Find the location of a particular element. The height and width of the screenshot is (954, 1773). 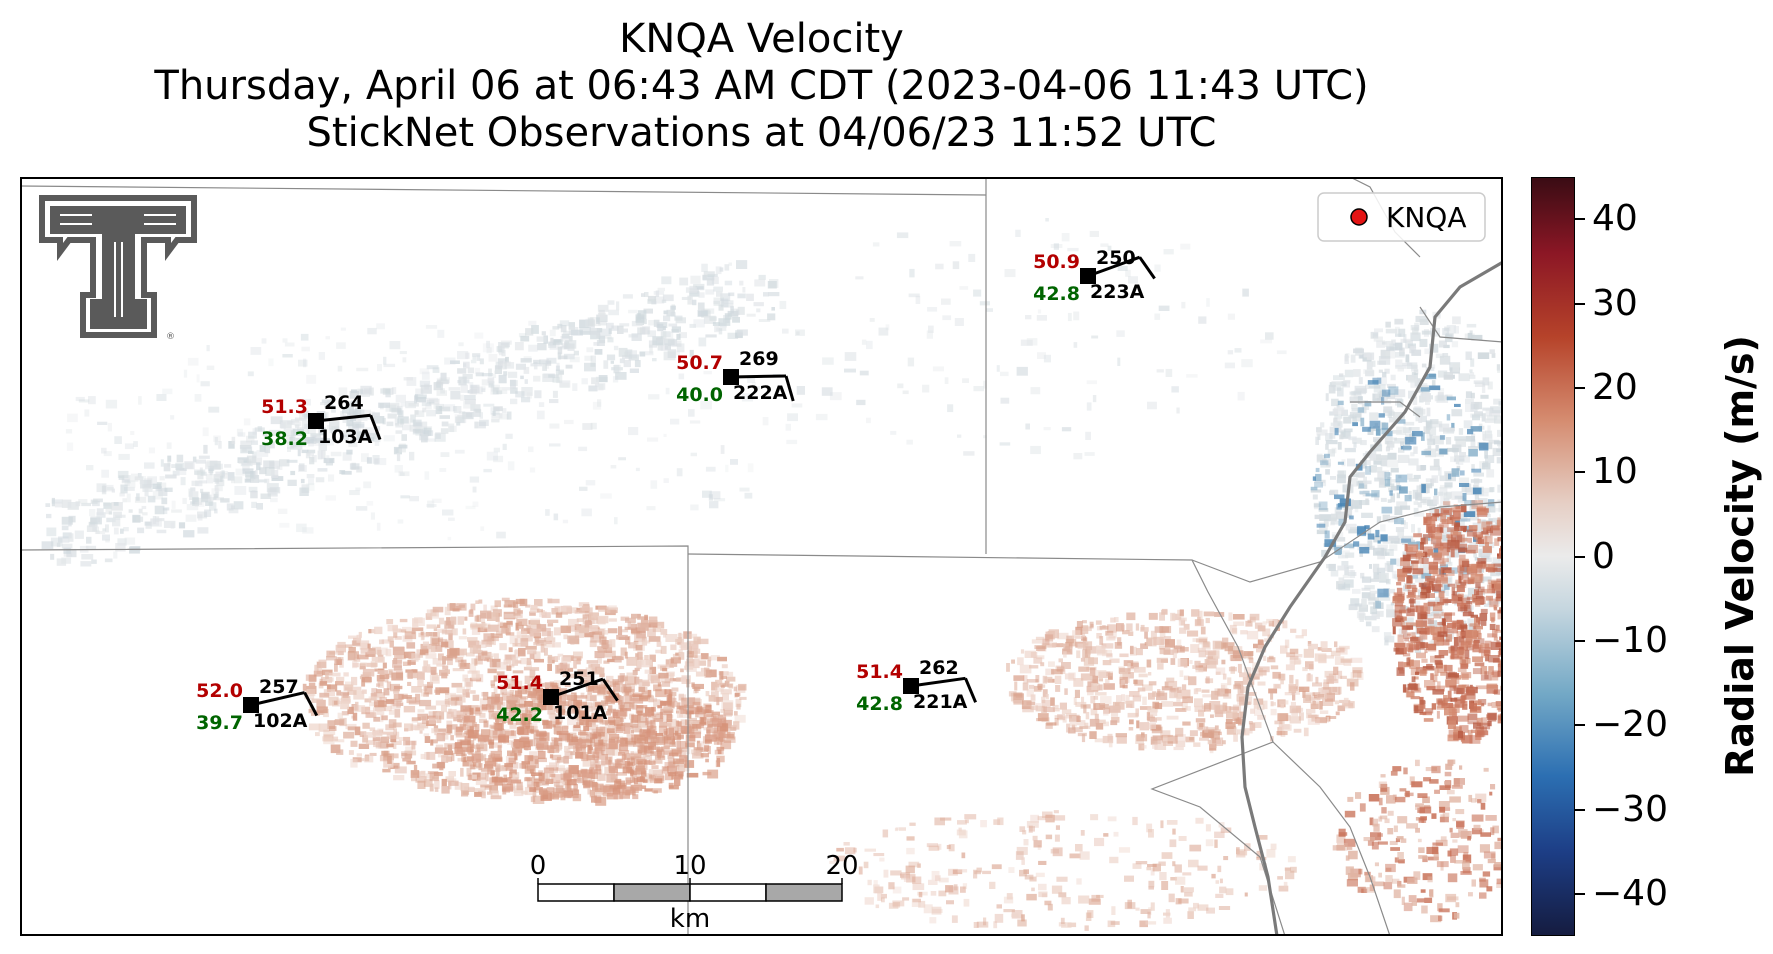

station-temperature: 50.9 is located at coordinates (1056, 262).